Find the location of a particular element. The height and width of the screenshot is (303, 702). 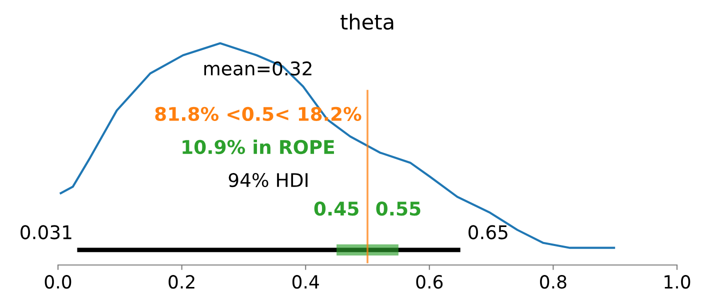

annotation: 0.45 is located at coordinates (336, 209).